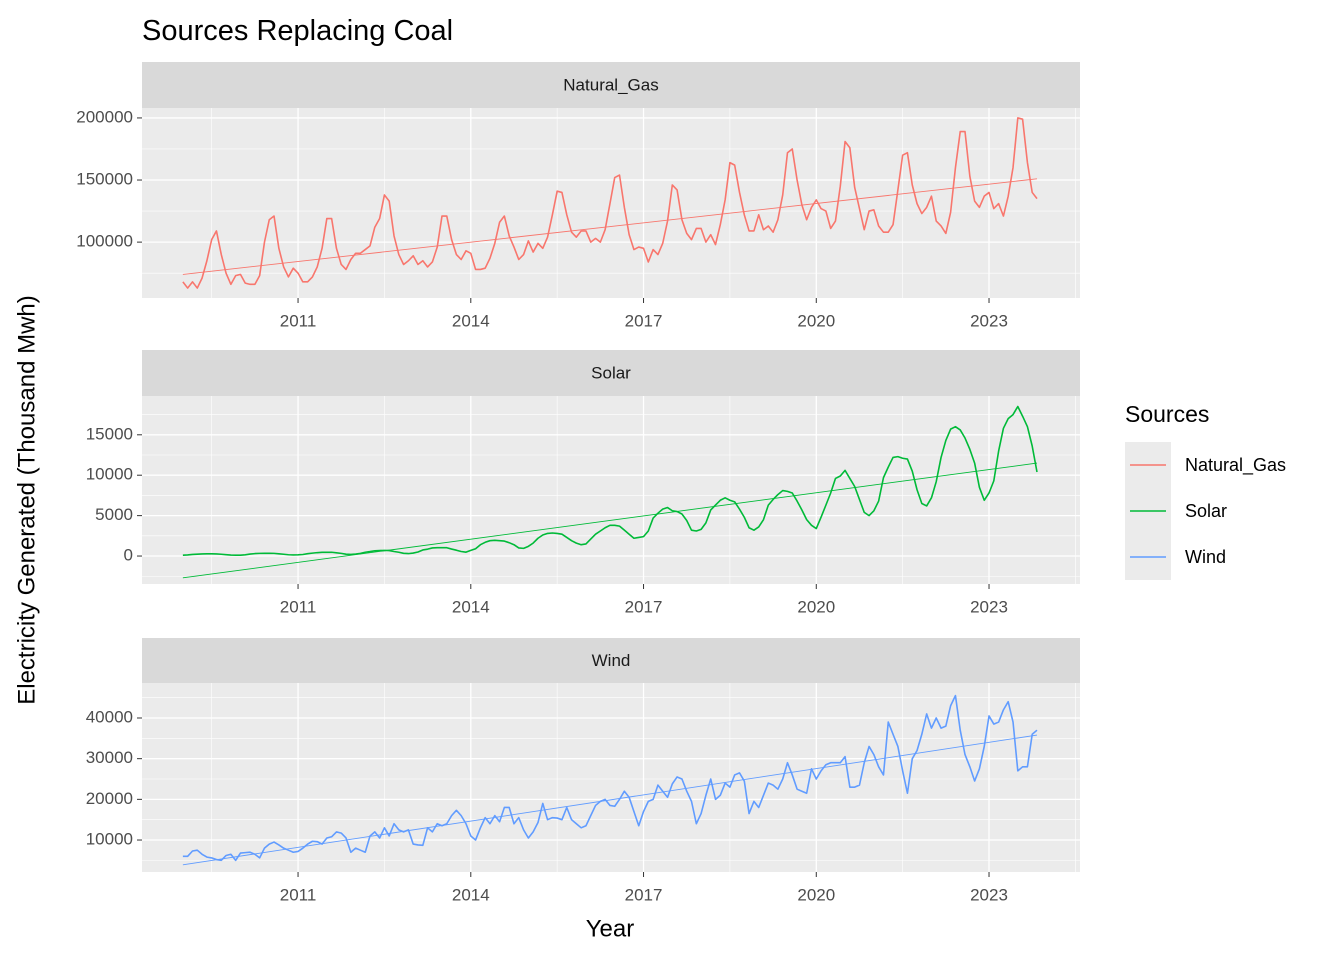 This screenshot has height=960, width=1344. I want to click on y-axis-title: Electricity Generated (Thousand Mwh), so click(26, 500).